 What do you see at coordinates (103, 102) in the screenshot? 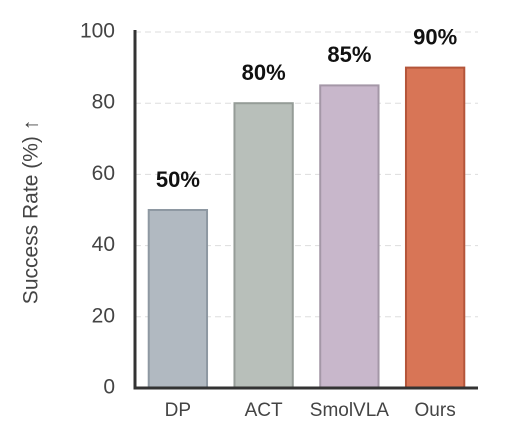
I see `y-tick-label: 80` at bounding box center [103, 102].